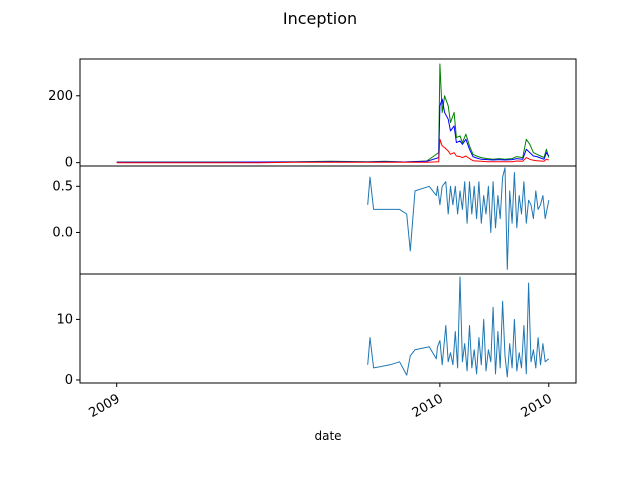 The height and width of the screenshot is (480, 640). What do you see at coordinates (320, 18) in the screenshot?
I see `figure-title: Inception` at bounding box center [320, 18].